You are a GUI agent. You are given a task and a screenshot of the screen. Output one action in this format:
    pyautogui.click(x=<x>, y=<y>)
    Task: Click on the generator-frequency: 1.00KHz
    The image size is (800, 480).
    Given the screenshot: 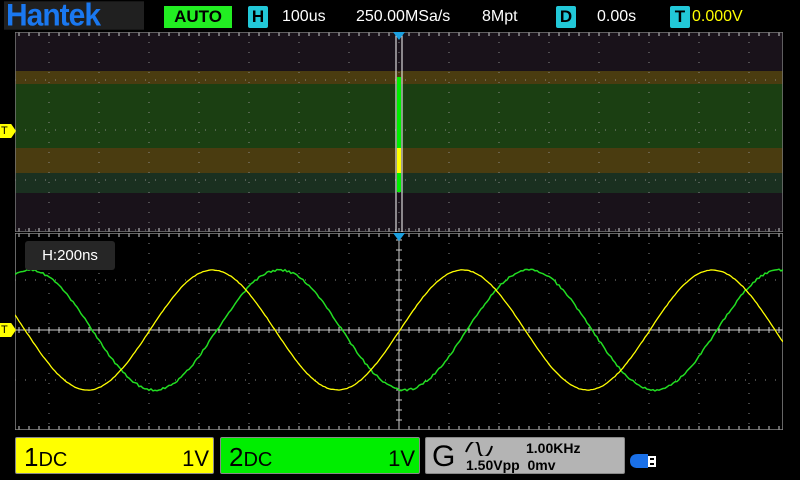 What is the action you would take?
    pyautogui.click(x=553, y=448)
    